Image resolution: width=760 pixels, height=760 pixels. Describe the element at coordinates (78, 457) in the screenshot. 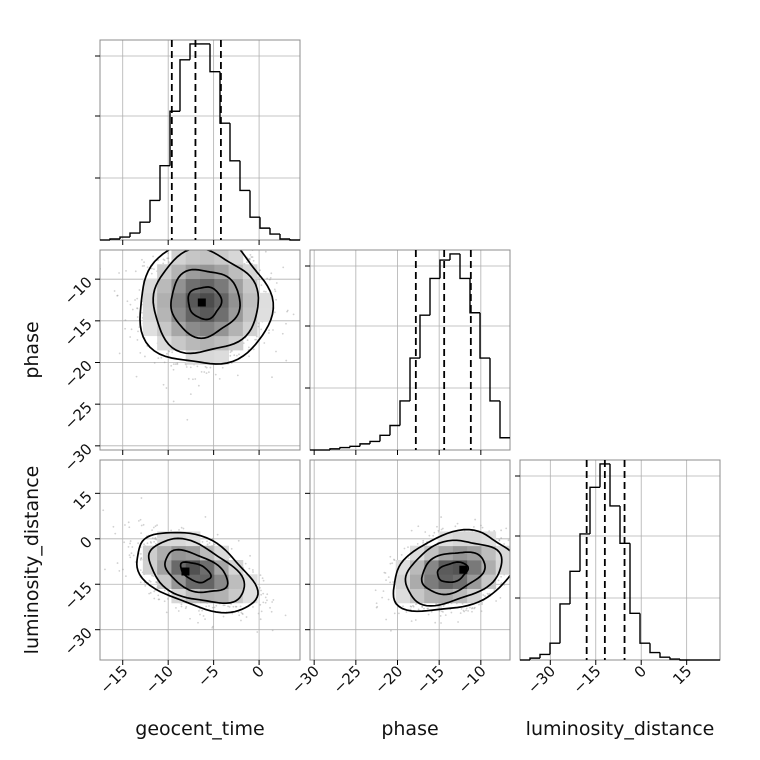

I see `y-tick-label: −30` at that location.